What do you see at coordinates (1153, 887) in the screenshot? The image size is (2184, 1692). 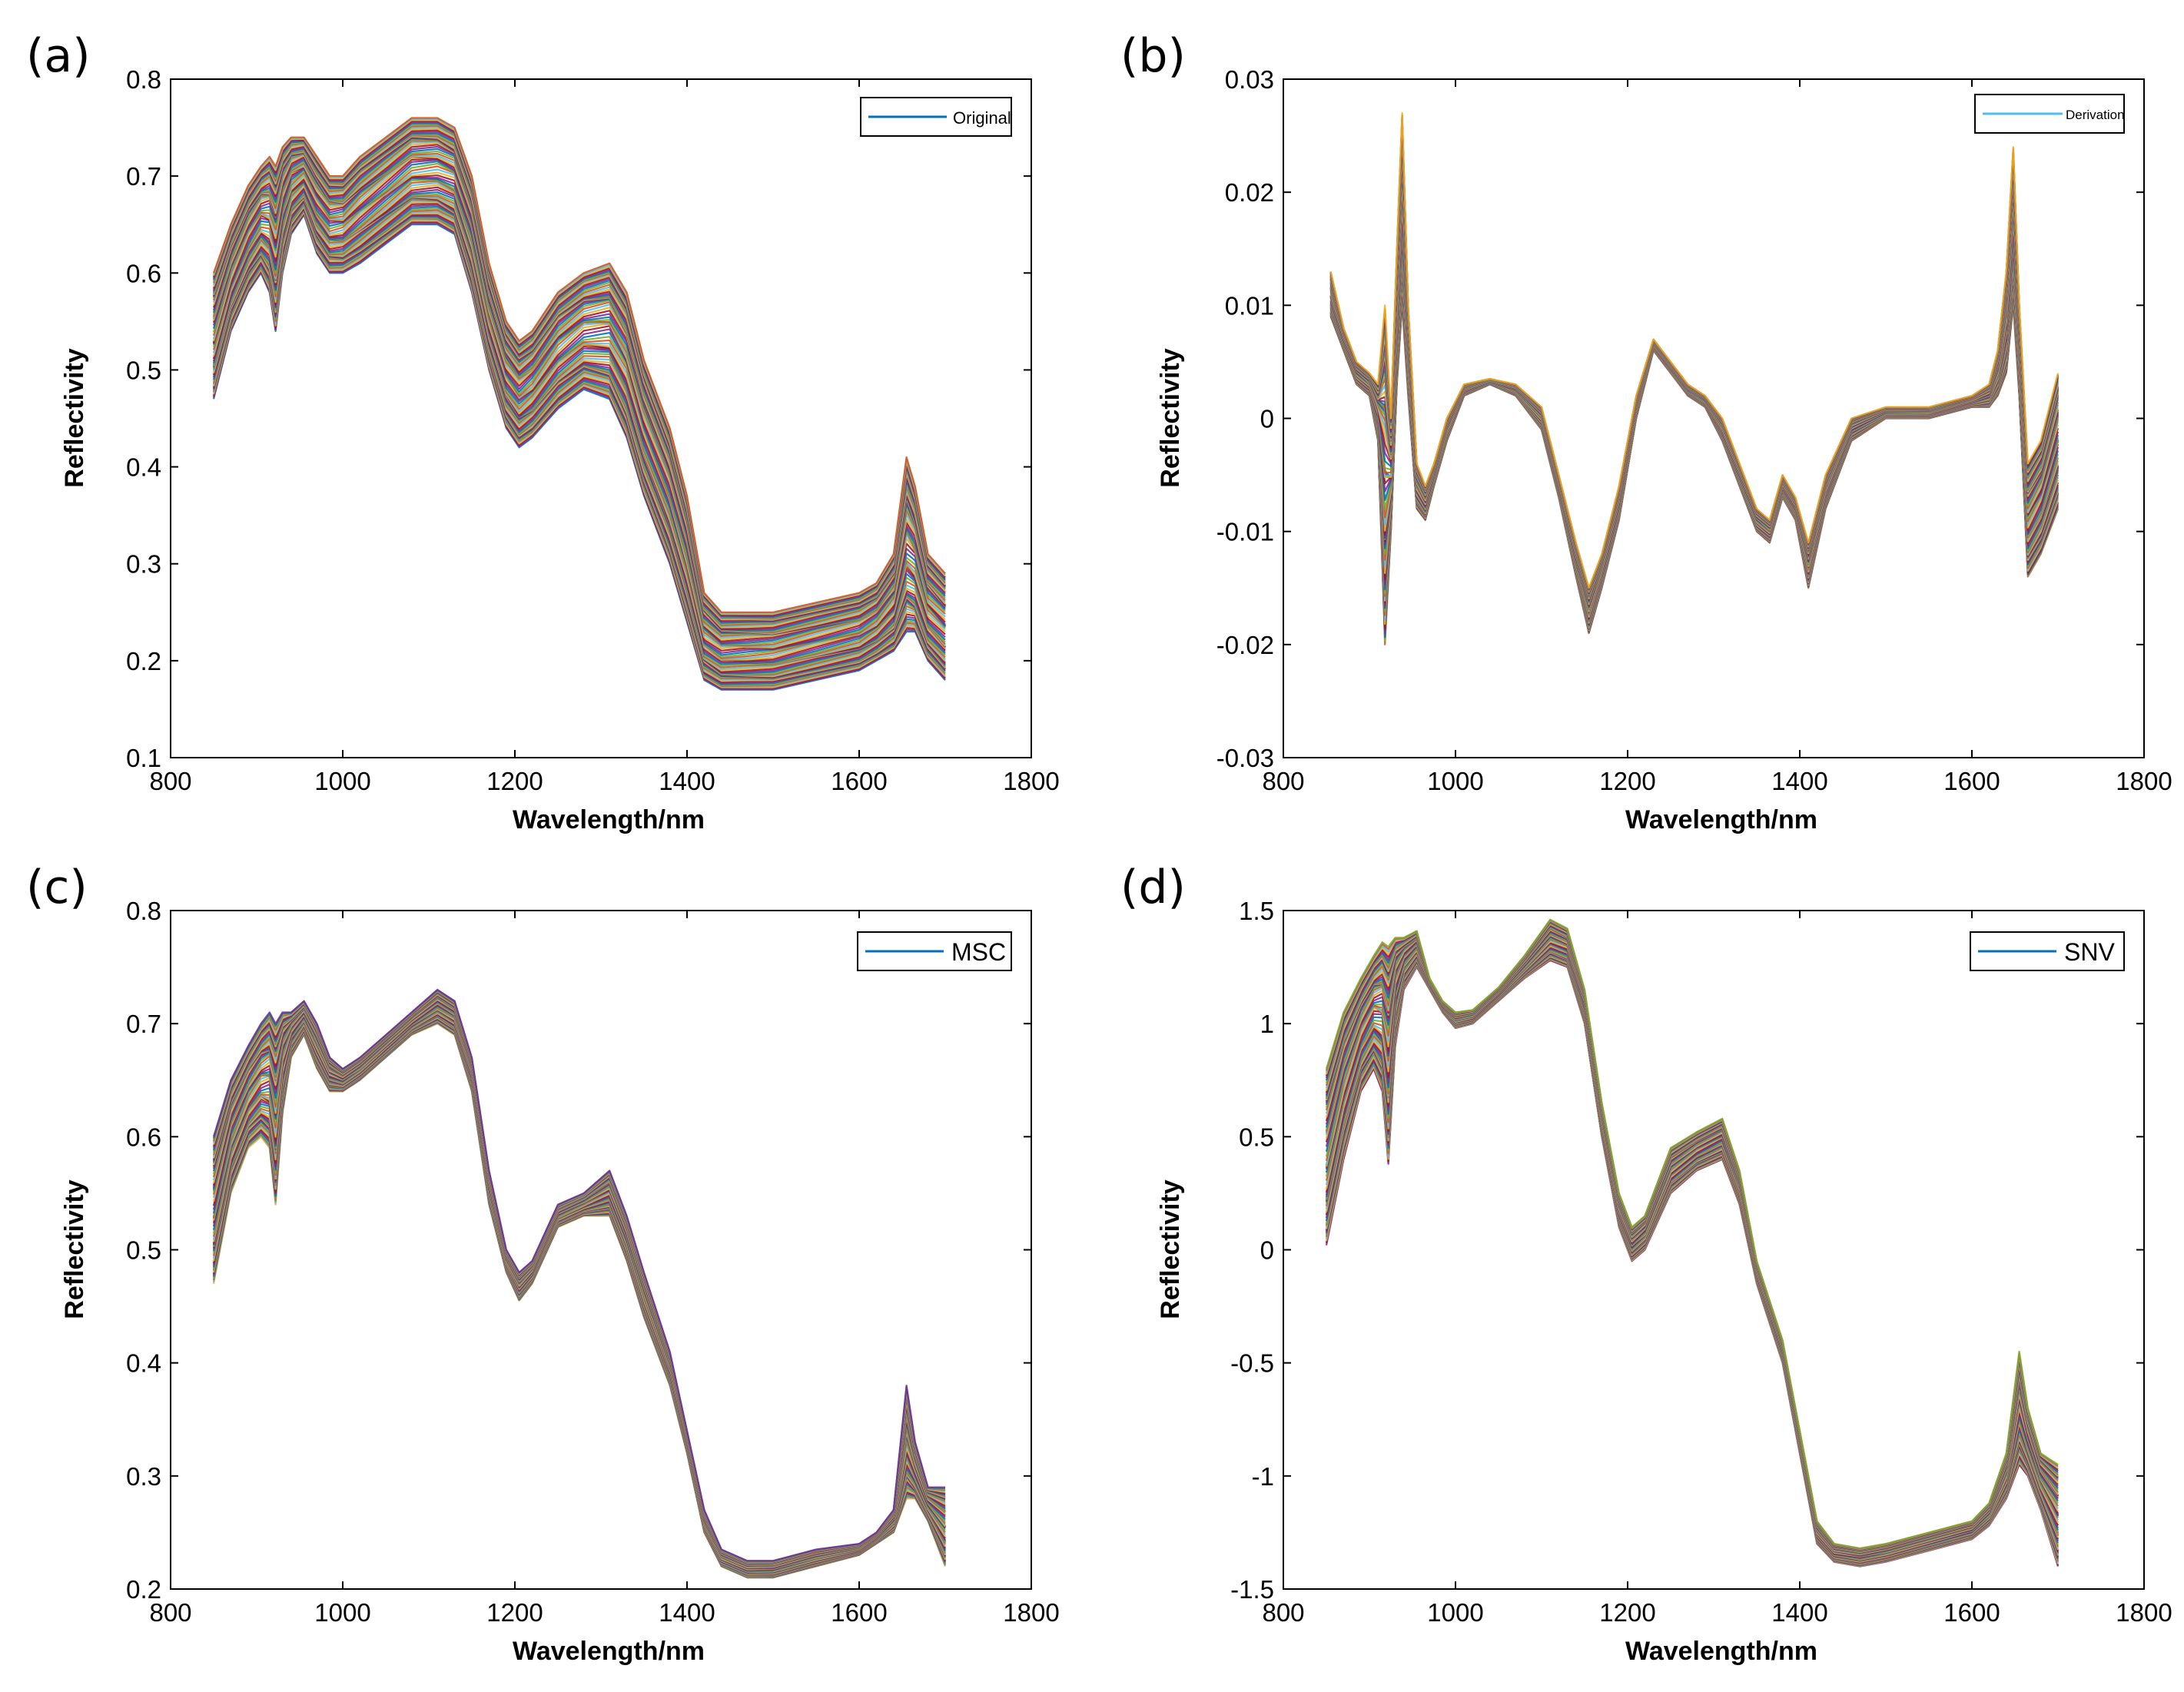 I see `panel-label: (d)` at bounding box center [1153, 887].